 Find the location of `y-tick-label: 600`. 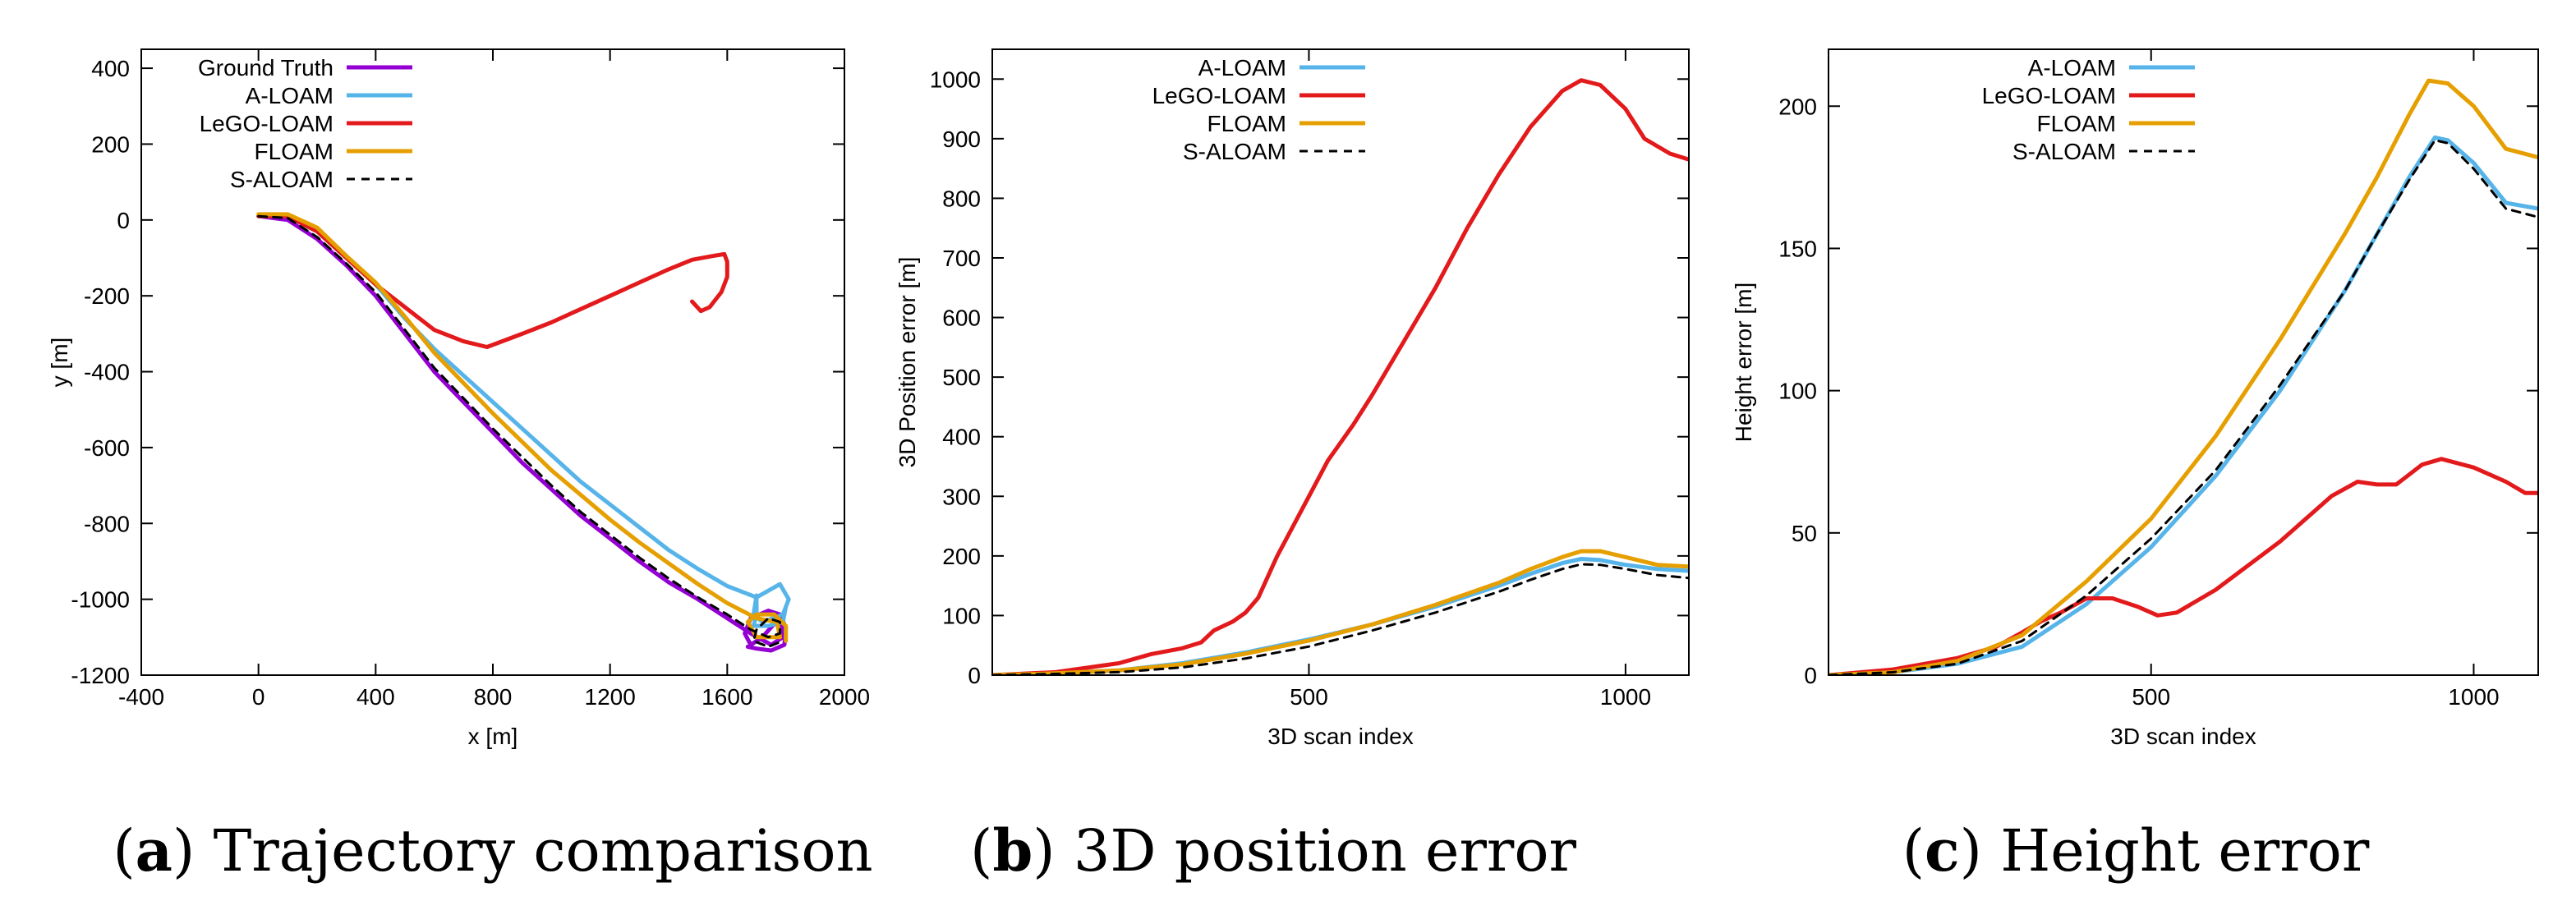

y-tick-label: 600 is located at coordinates (961, 318).